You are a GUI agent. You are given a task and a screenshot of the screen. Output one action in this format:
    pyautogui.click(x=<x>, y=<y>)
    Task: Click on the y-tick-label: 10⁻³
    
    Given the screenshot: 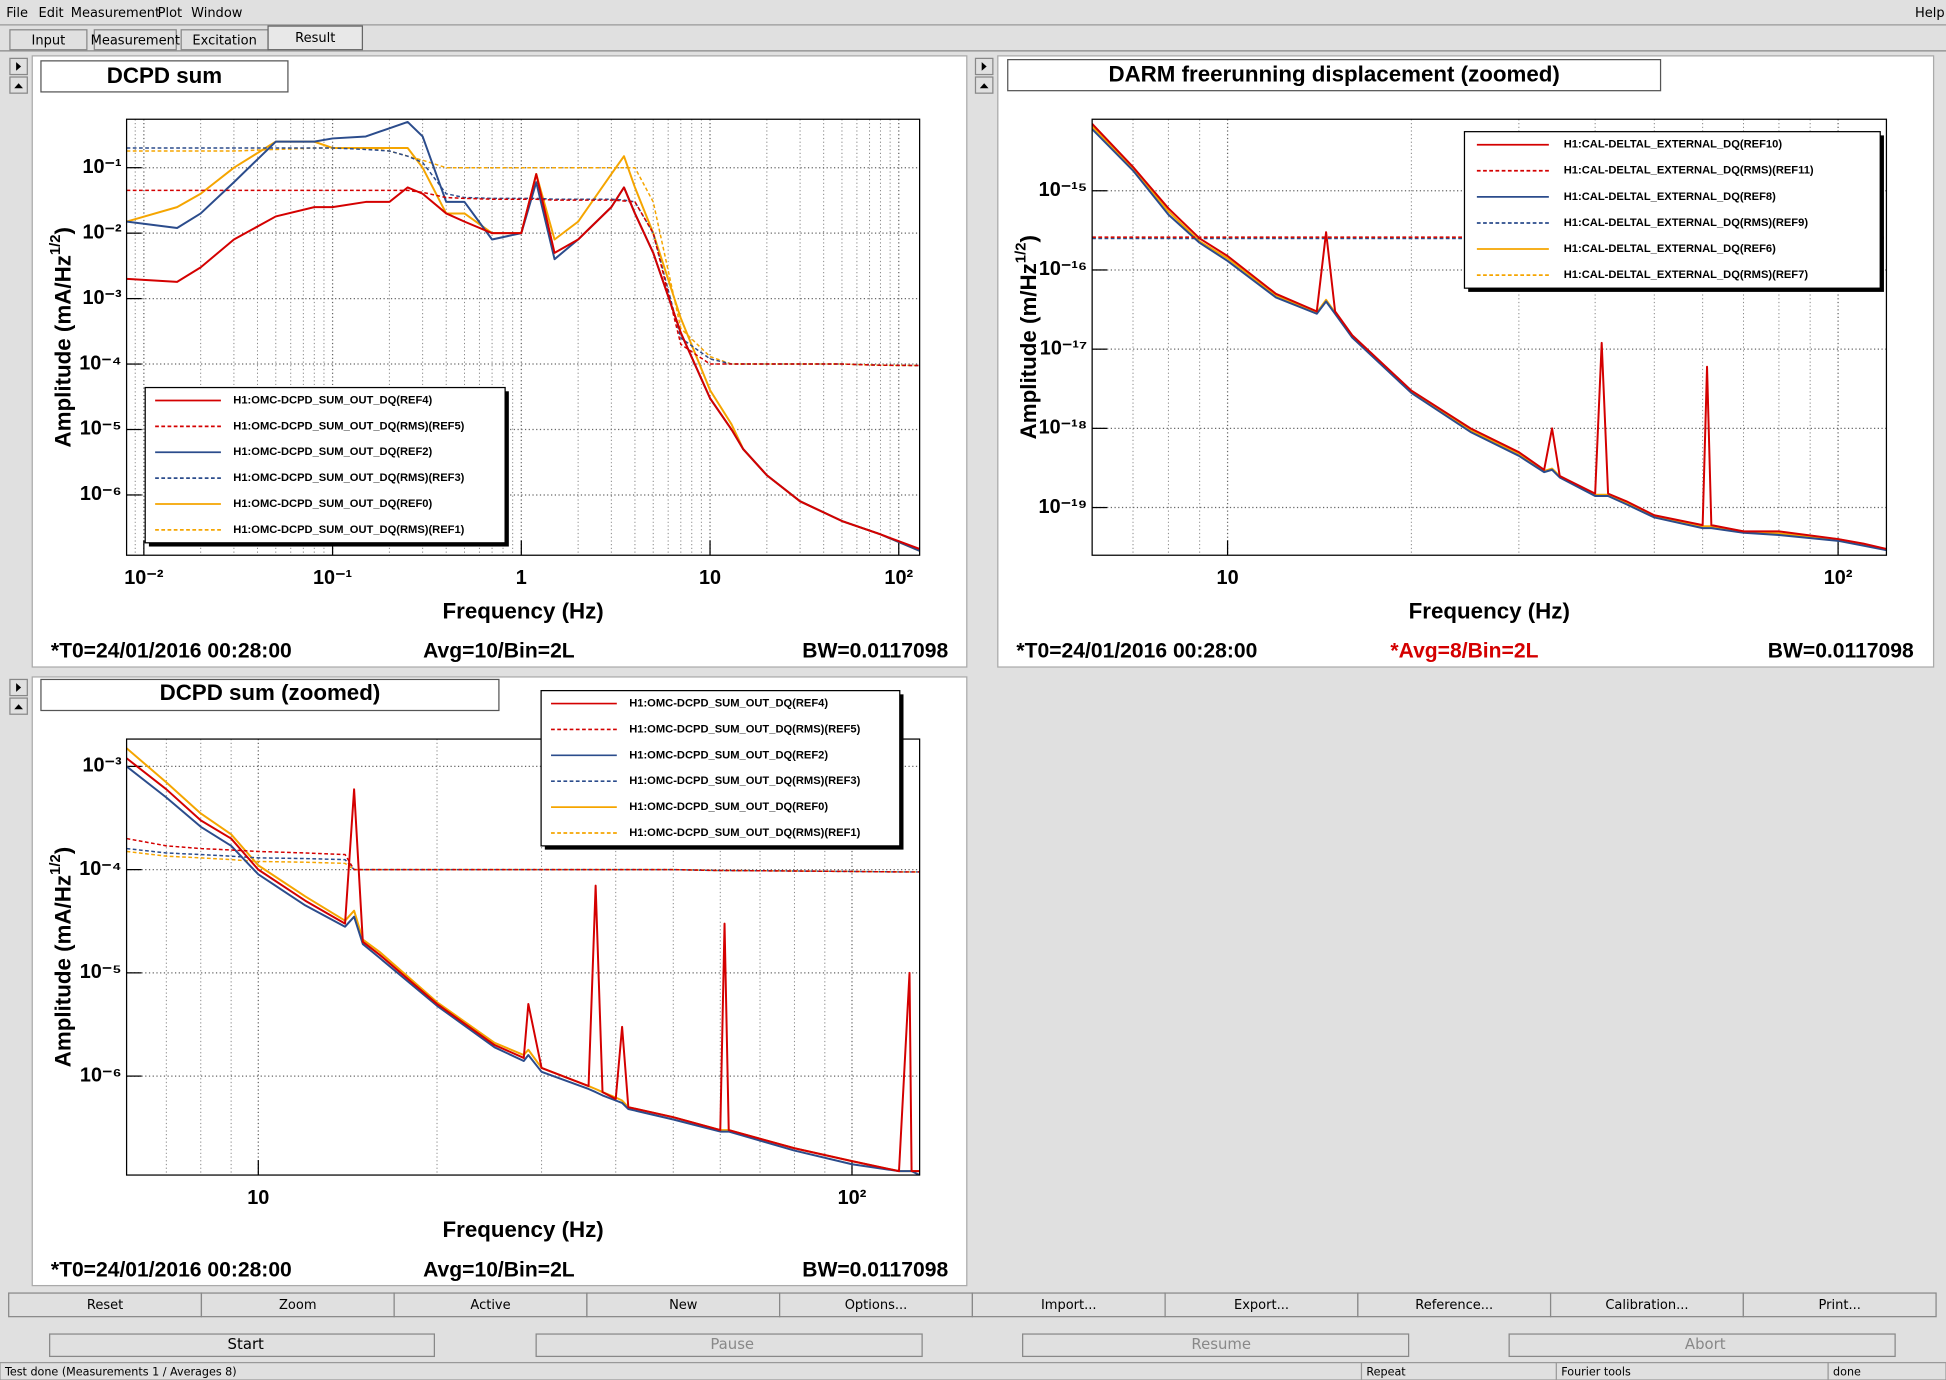 What is the action you would take?
    pyautogui.click(x=102, y=766)
    